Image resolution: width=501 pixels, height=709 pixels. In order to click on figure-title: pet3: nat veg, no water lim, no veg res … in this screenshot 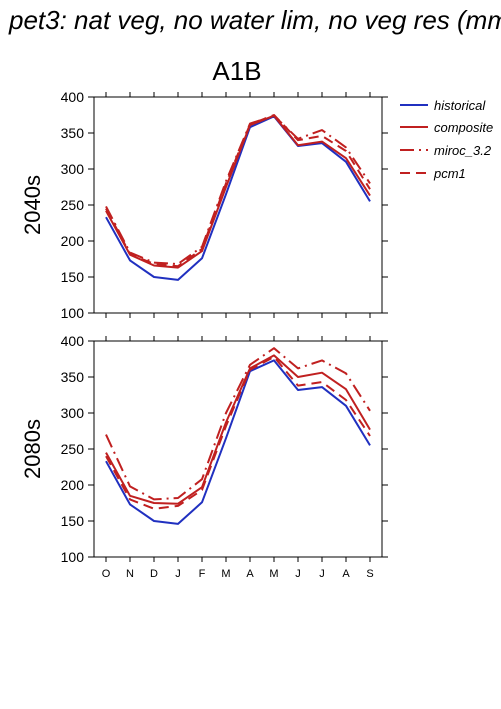, I will do `click(254, 20)`.